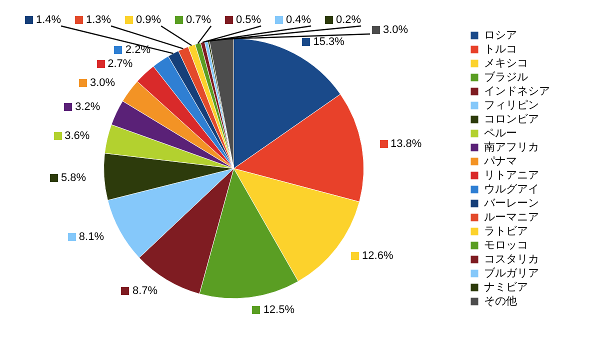 The width and height of the screenshot is (600, 337). I want to click on data-label: 8.7%, so click(145, 291).